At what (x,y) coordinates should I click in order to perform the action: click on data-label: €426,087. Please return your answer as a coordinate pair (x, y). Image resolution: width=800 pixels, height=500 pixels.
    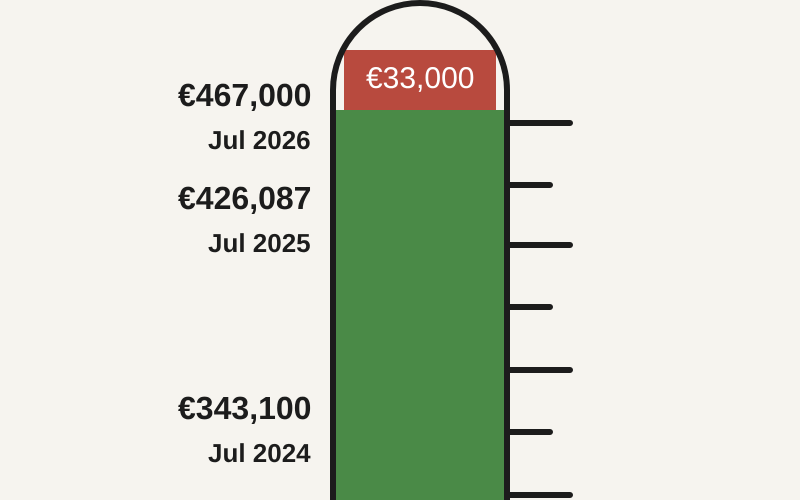
    Looking at the image, I should click on (245, 198).